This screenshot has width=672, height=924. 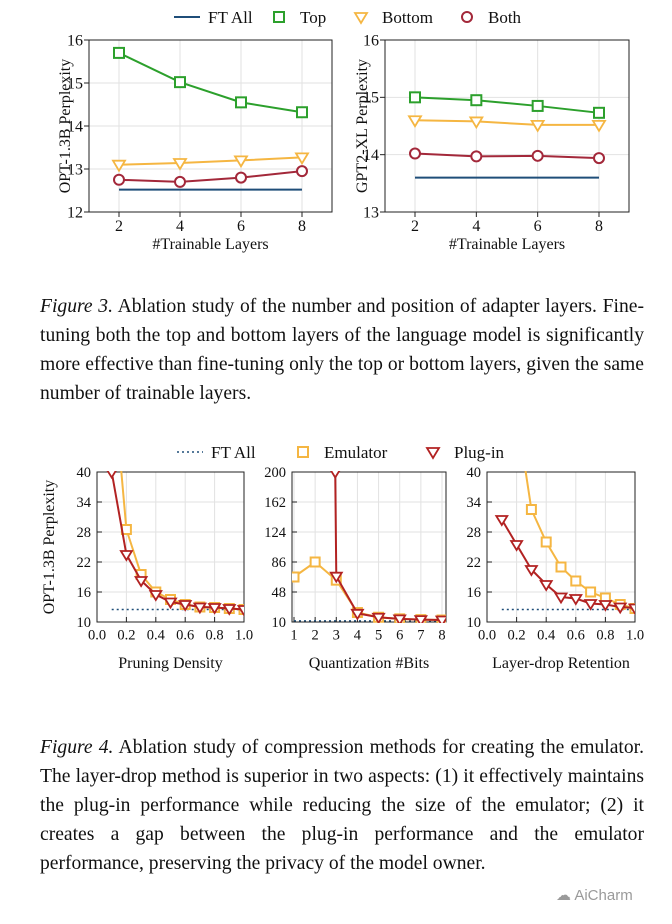 I want to click on x-tick-label: 0.0, so click(x=97, y=636).